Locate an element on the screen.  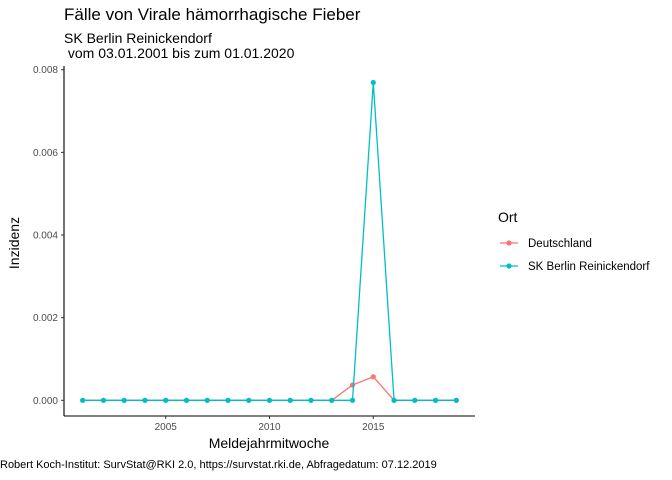
y-tick-label: 0.006 is located at coordinates (45, 153).